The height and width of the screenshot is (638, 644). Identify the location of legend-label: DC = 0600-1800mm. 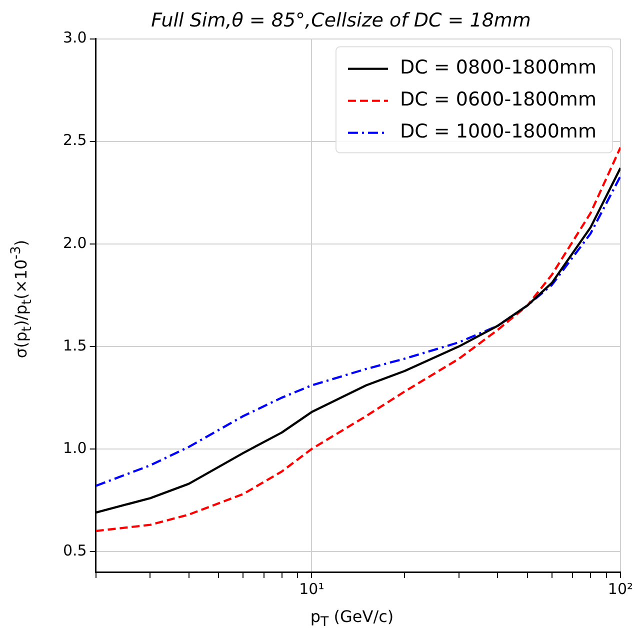
(498, 99).